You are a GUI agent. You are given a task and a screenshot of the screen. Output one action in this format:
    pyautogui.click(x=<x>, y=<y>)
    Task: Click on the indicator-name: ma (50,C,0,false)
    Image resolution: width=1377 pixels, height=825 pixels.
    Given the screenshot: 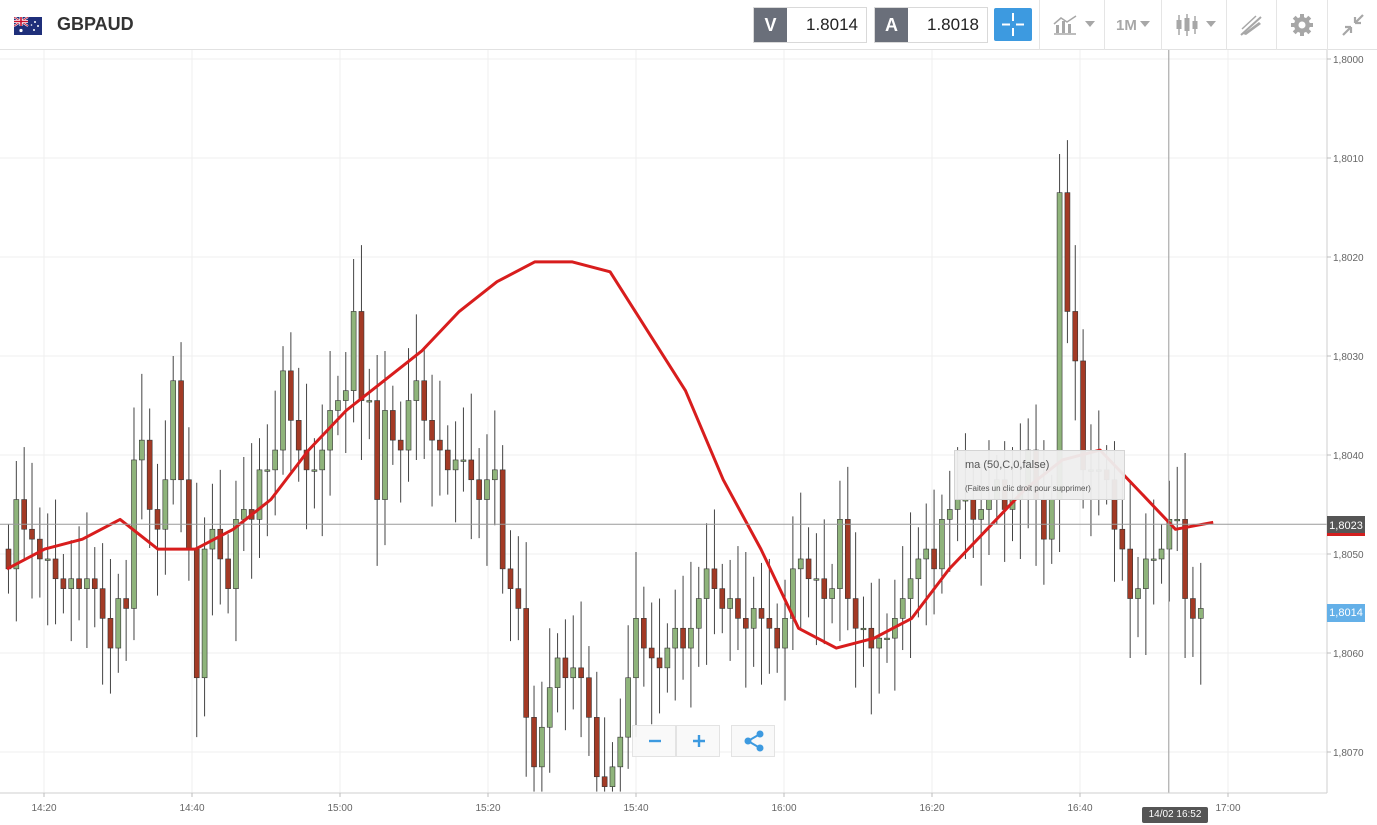 What is the action you would take?
    pyautogui.click(x=1007, y=465)
    